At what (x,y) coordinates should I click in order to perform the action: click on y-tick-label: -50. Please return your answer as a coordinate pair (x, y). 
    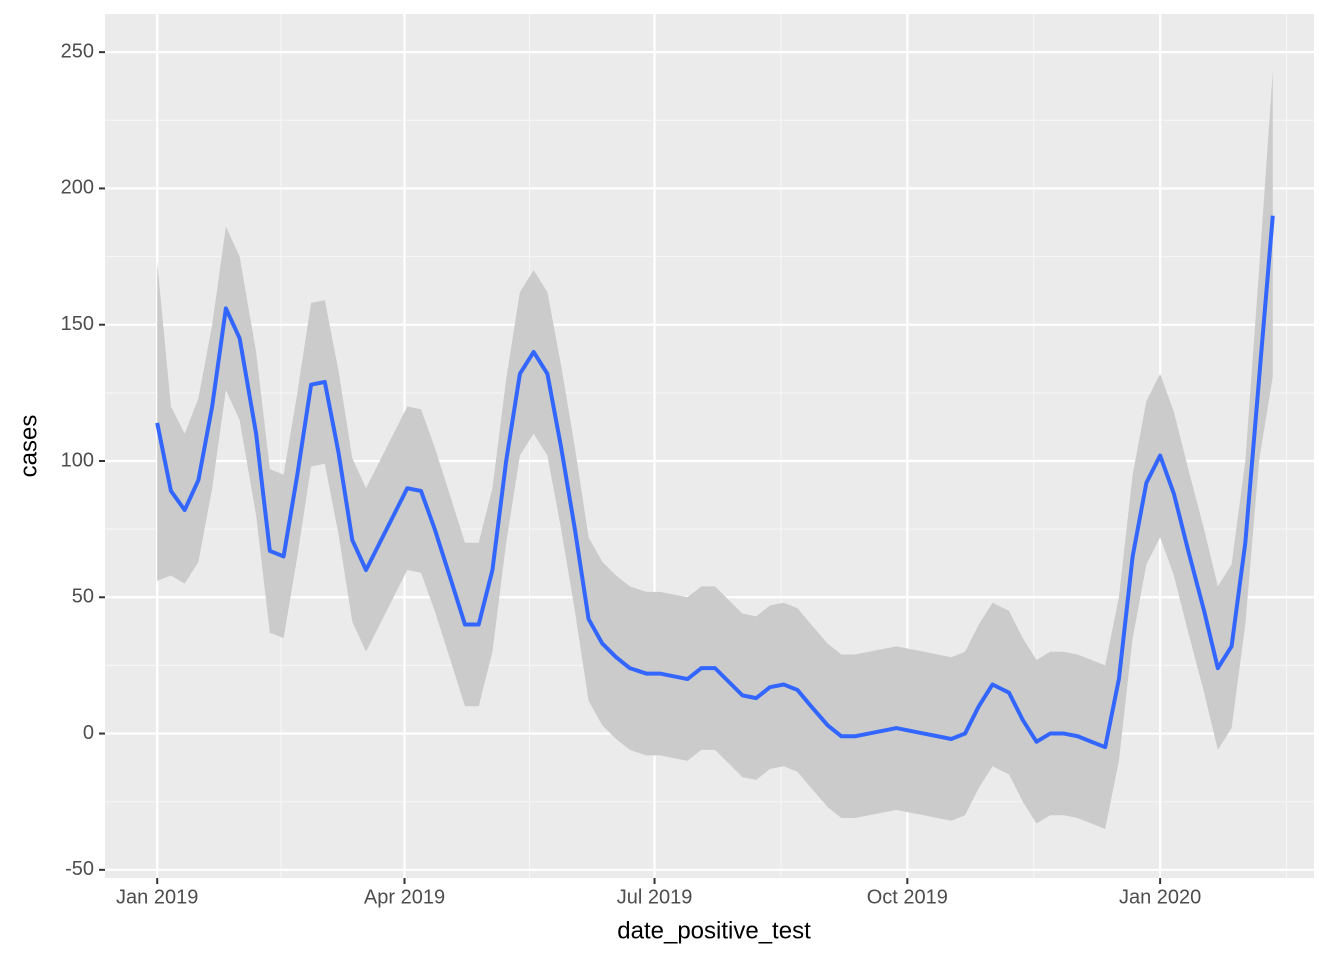
    Looking at the image, I should click on (79, 869).